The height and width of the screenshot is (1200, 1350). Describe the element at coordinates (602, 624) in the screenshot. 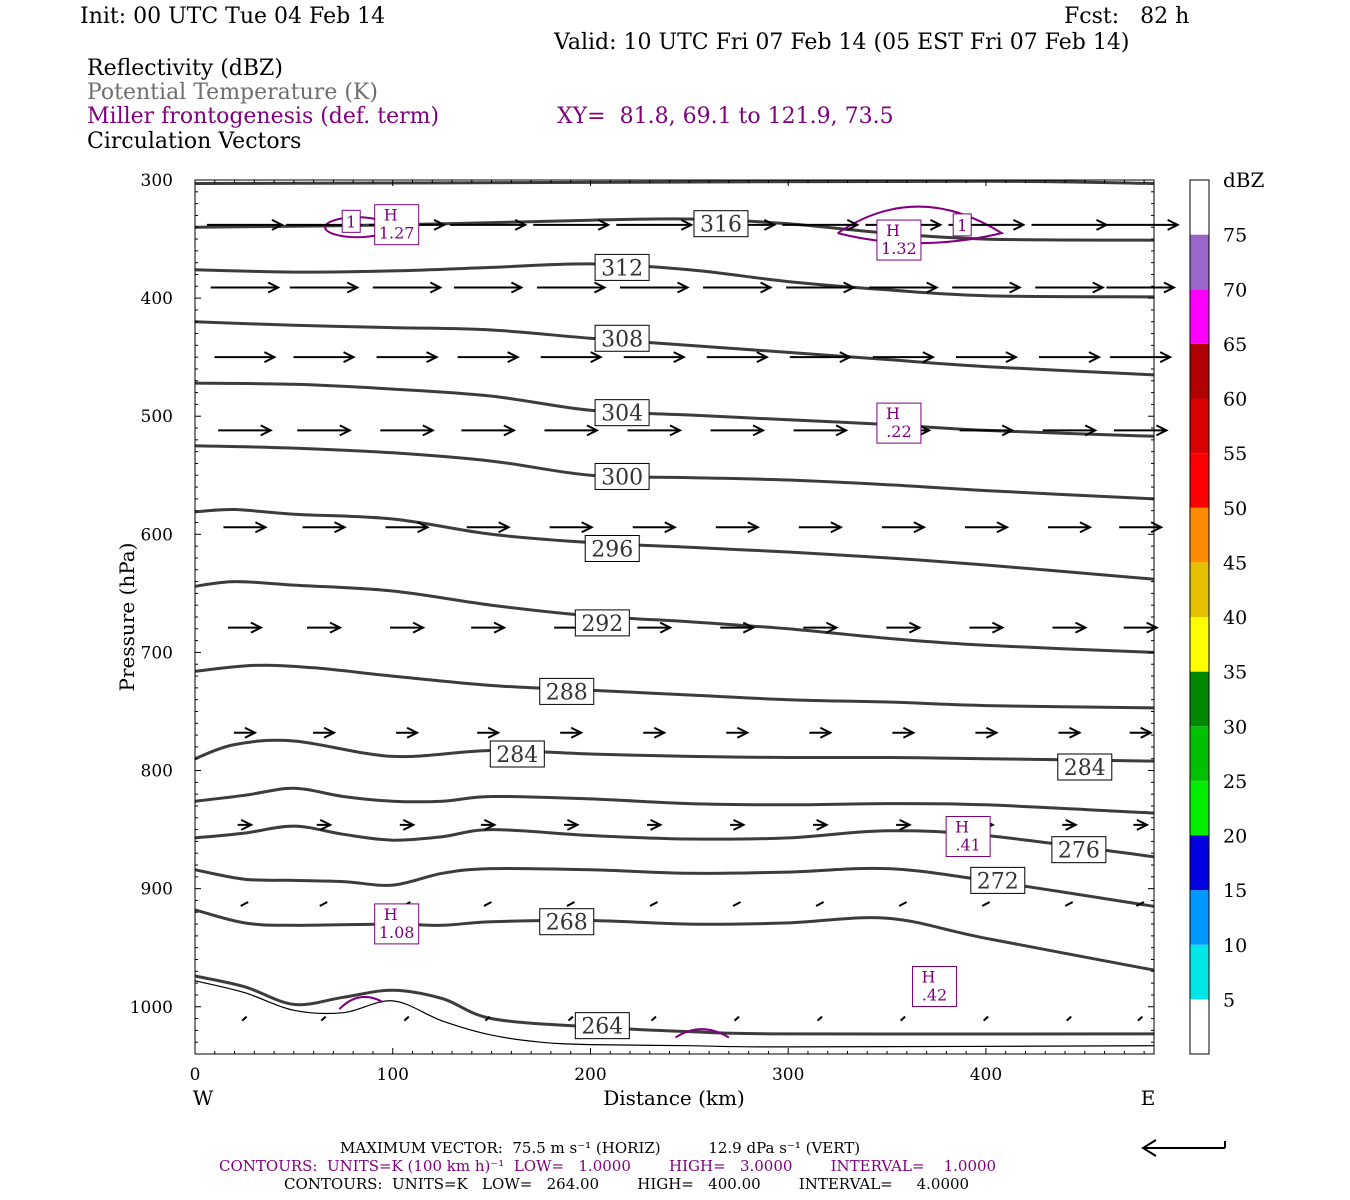

I see `theta-label: 292` at that location.